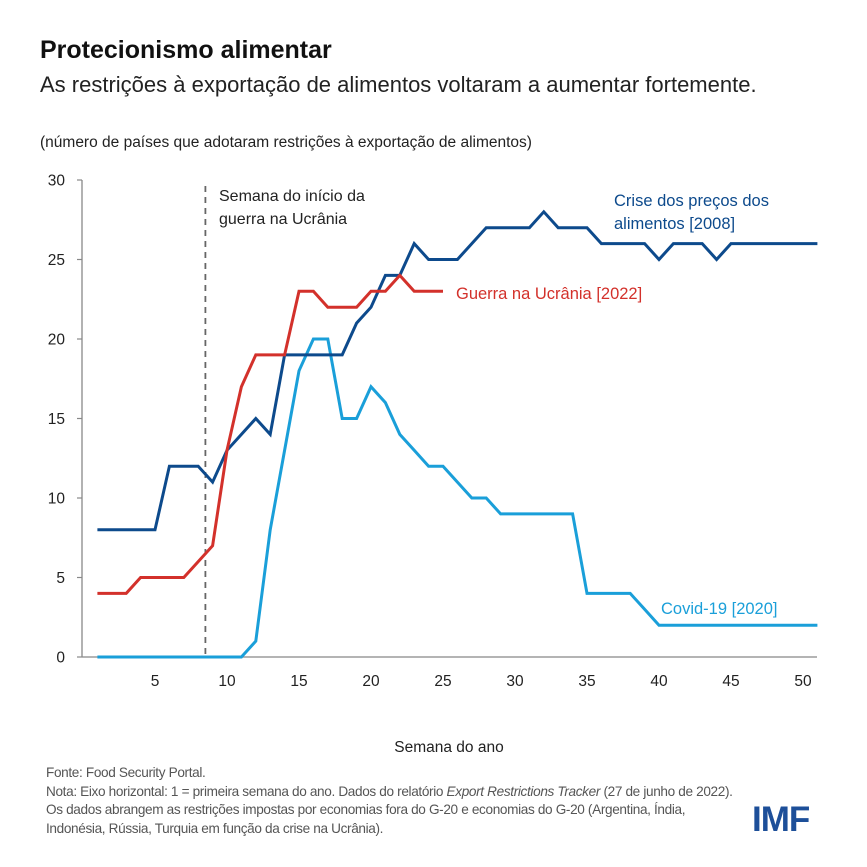  What do you see at coordinates (549, 294) in the screenshot?
I see `series-label-2022: Guerra na Ucrânia [2022]` at bounding box center [549, 294].